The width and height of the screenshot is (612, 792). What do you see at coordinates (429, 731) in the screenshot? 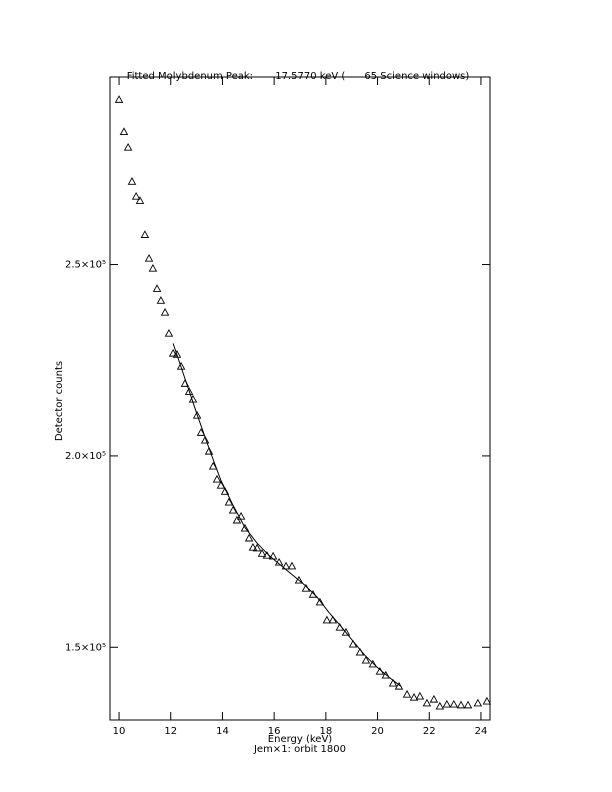
I see `x-tick-label: 22` at bounding box center [429, 731].